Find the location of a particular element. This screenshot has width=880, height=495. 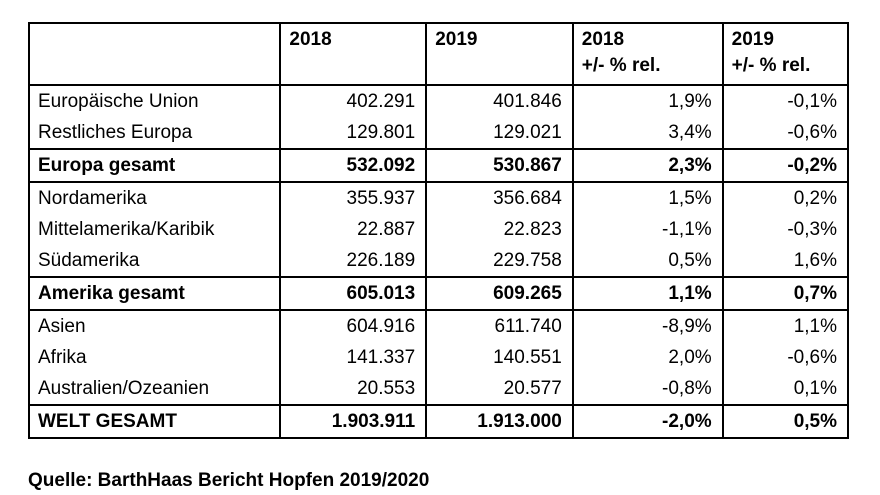

value-2019-cell: 22.823 is located at coordinates (499, 229).